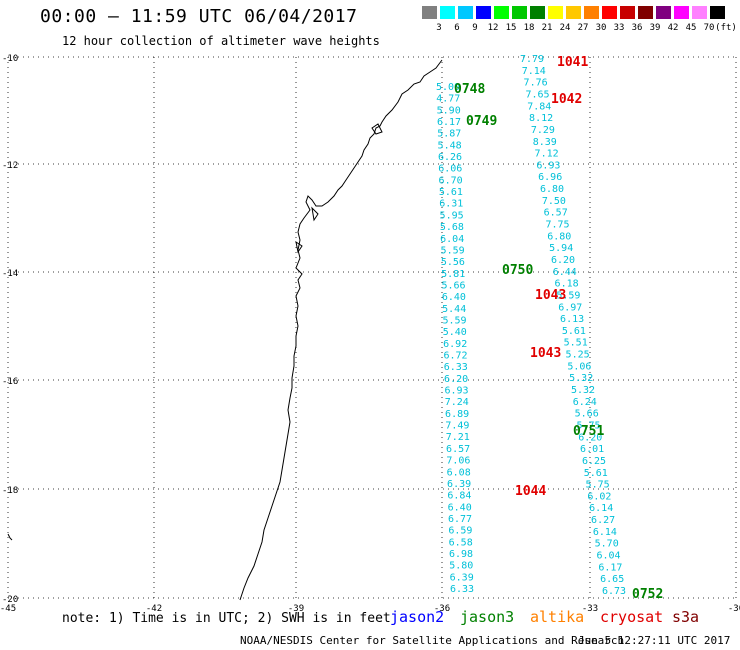 This screenshot has height=650, width=740. I want to click on wave-height-value: 6.70, so click(451, 180).